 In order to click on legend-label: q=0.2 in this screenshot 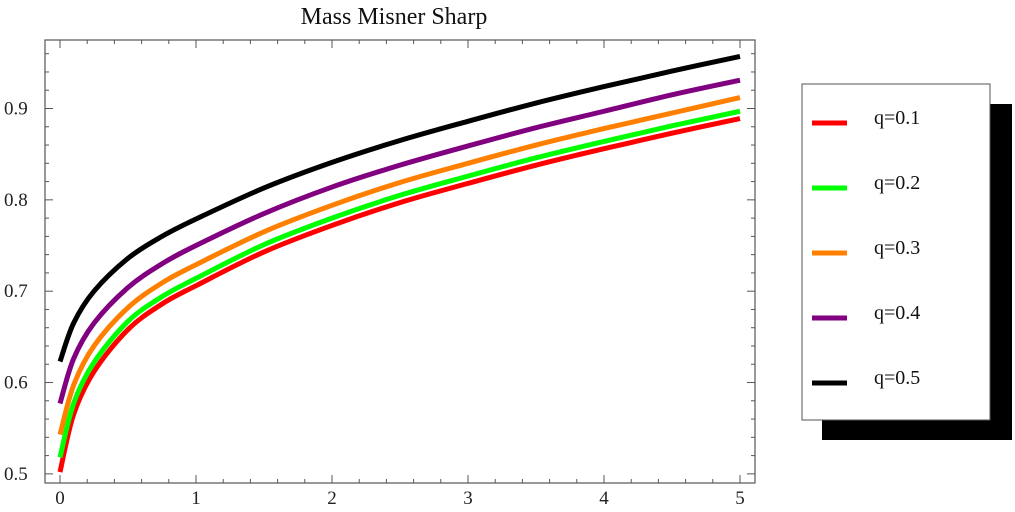, I will do `click(897, 183)`.